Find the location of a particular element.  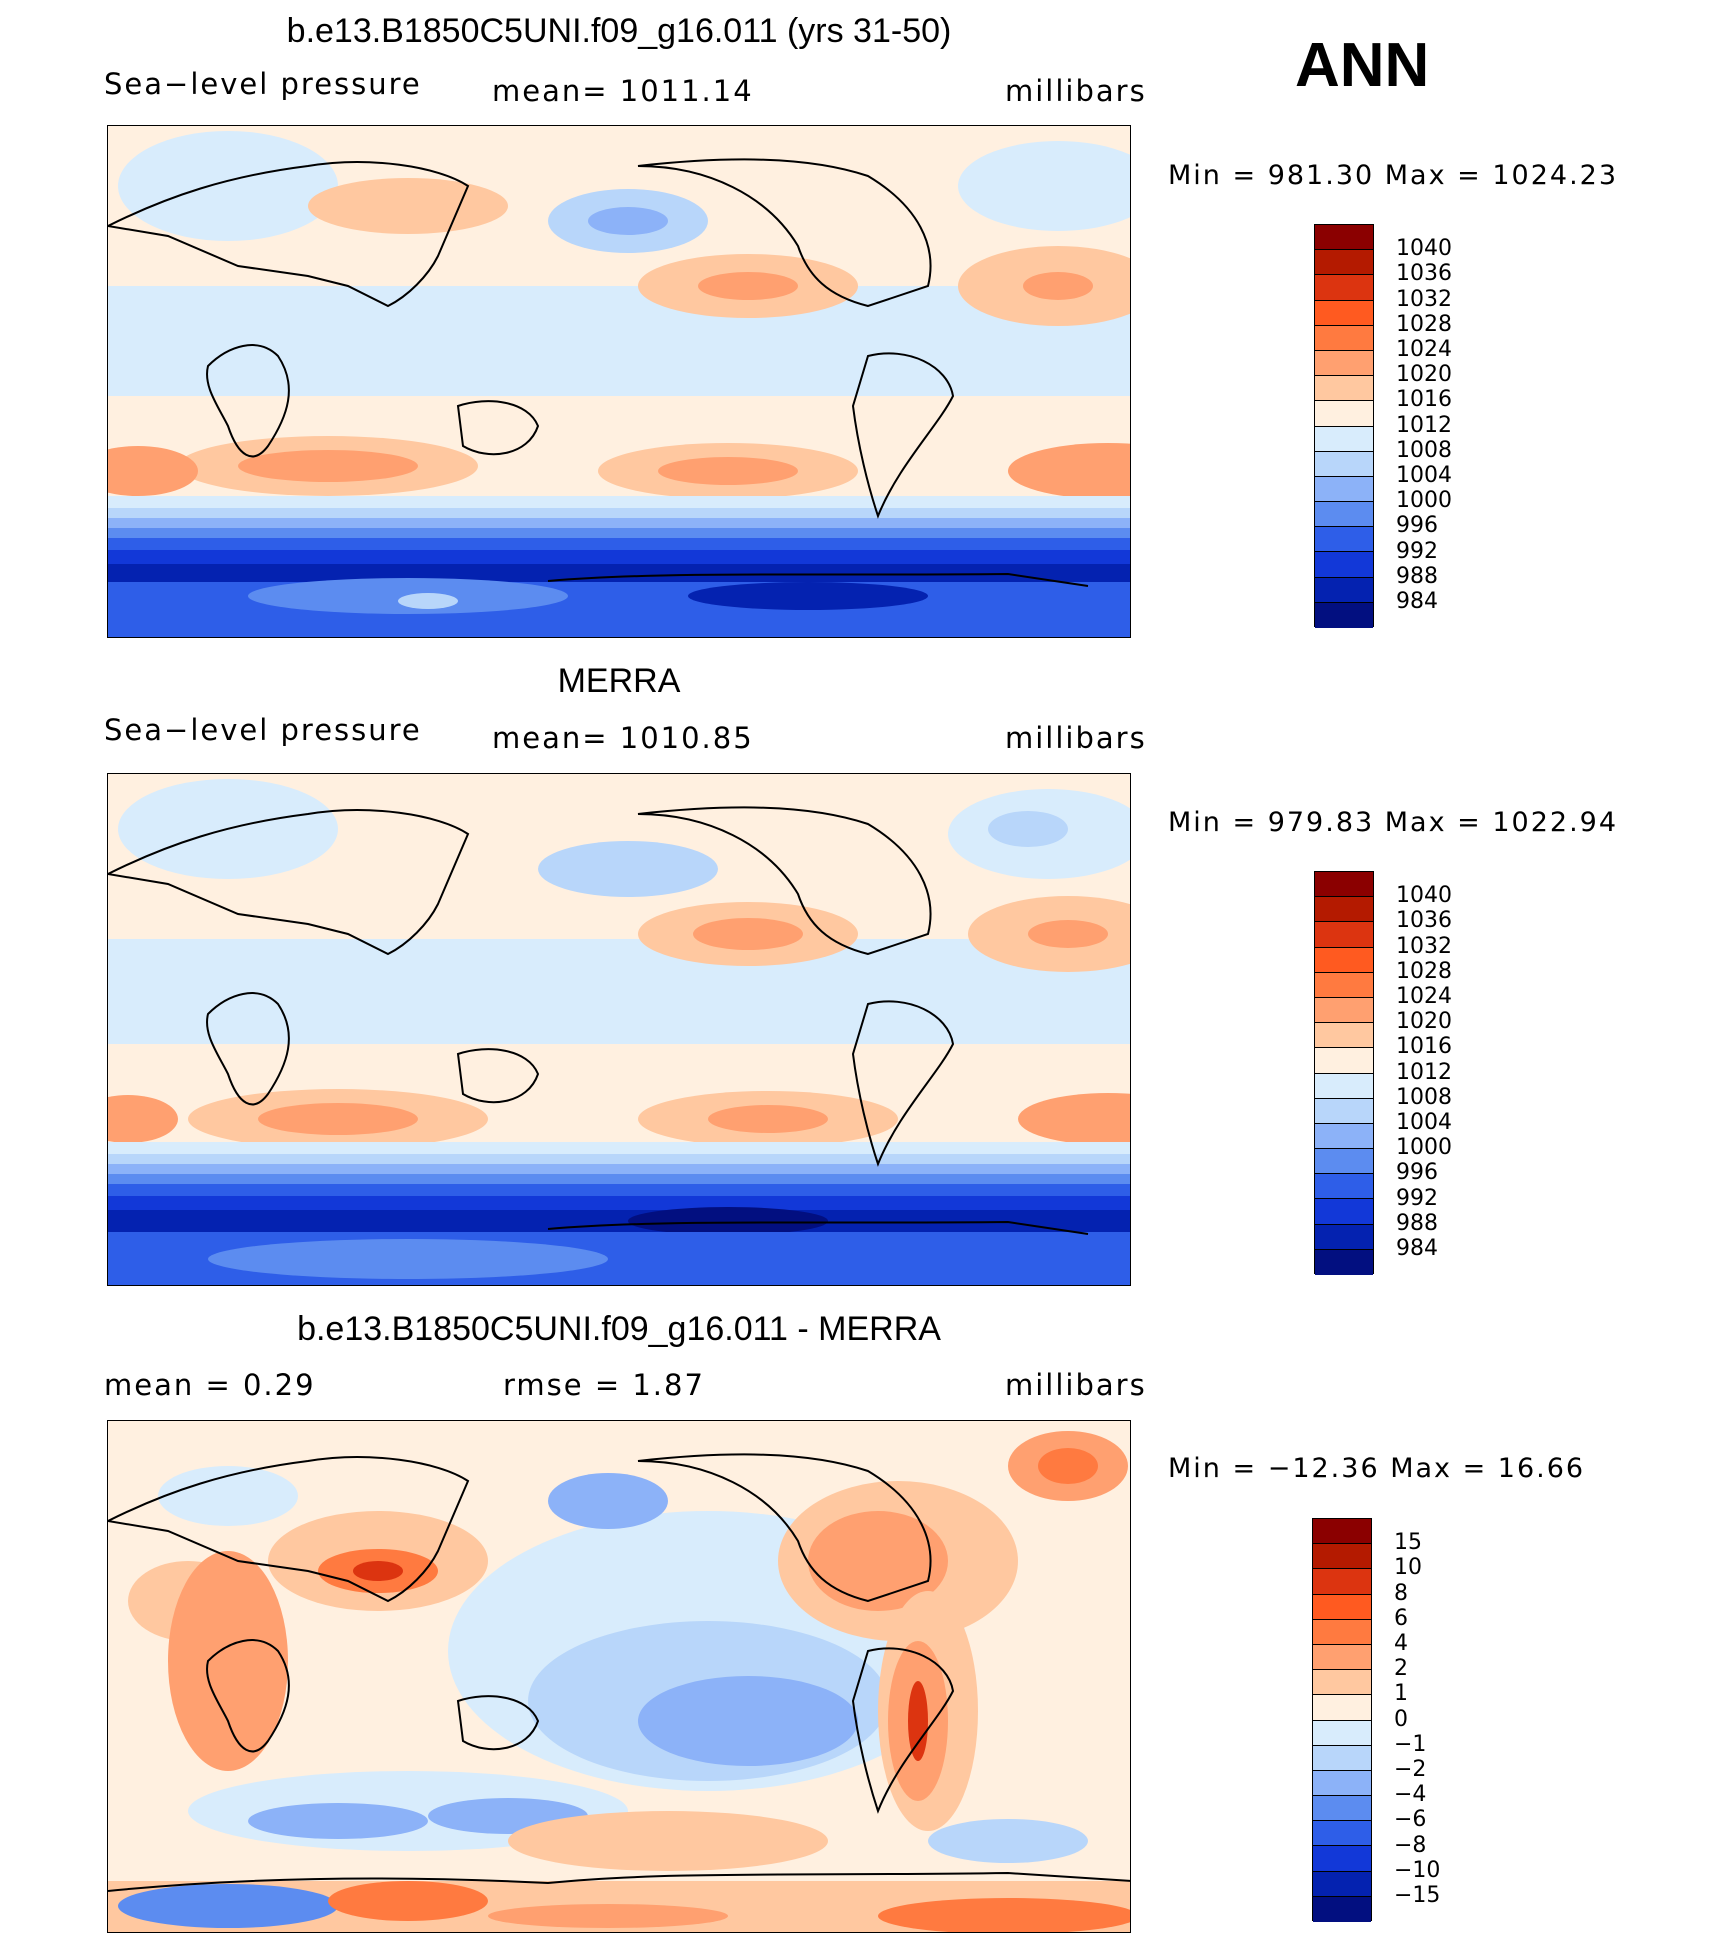

season-label: ANN is located at coordinates (1362, 65).